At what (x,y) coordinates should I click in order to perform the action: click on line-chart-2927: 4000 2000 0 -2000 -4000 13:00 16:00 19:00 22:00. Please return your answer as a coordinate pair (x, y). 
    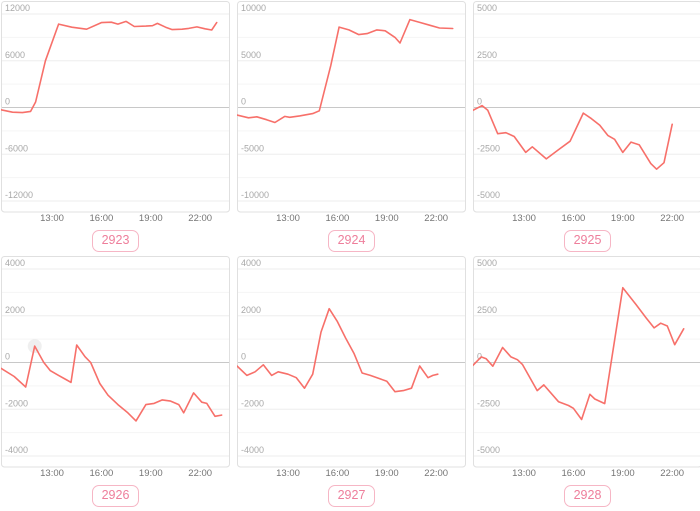
    Looking at the image, I should click on (351, 367).